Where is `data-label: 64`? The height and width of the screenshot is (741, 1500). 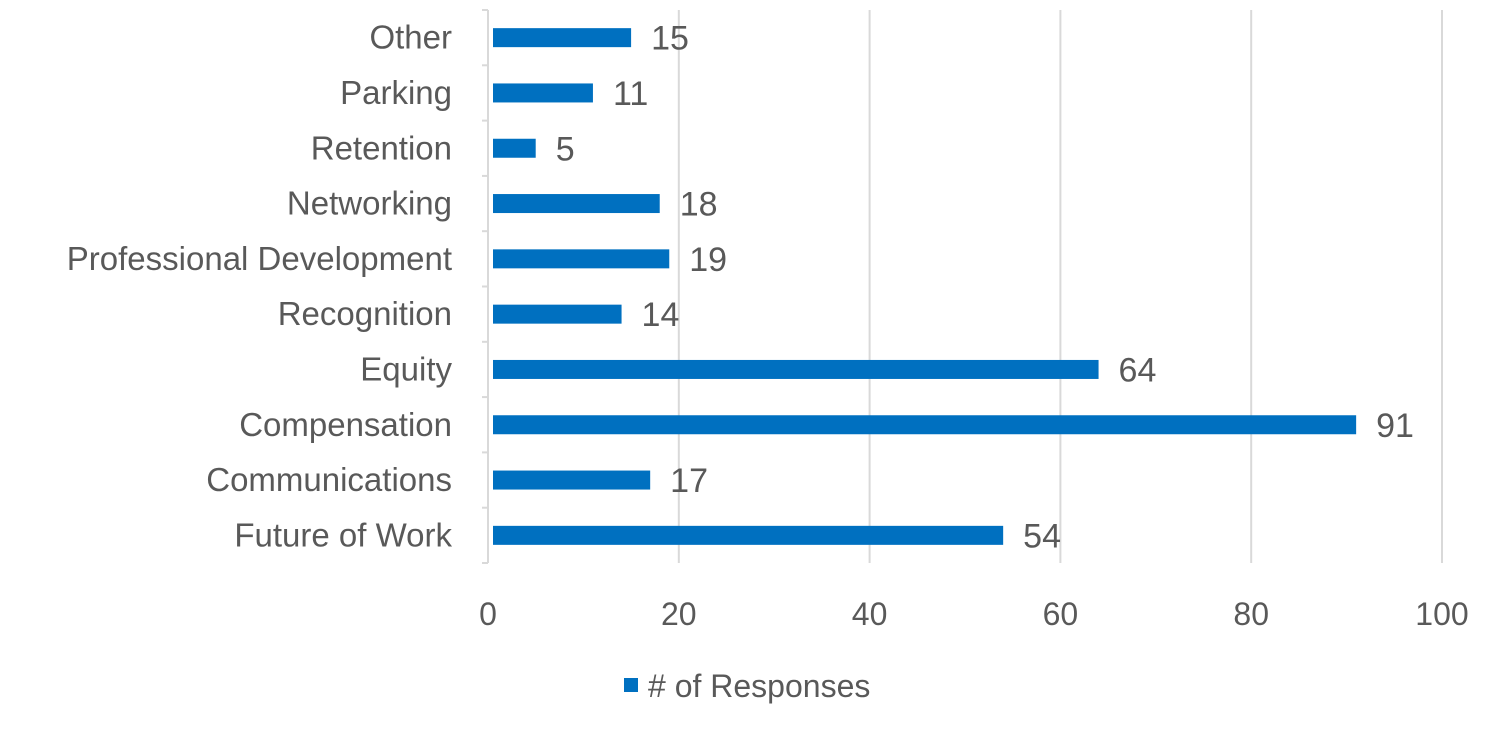
data-label: 64 is located at coordinates (1138, 370).